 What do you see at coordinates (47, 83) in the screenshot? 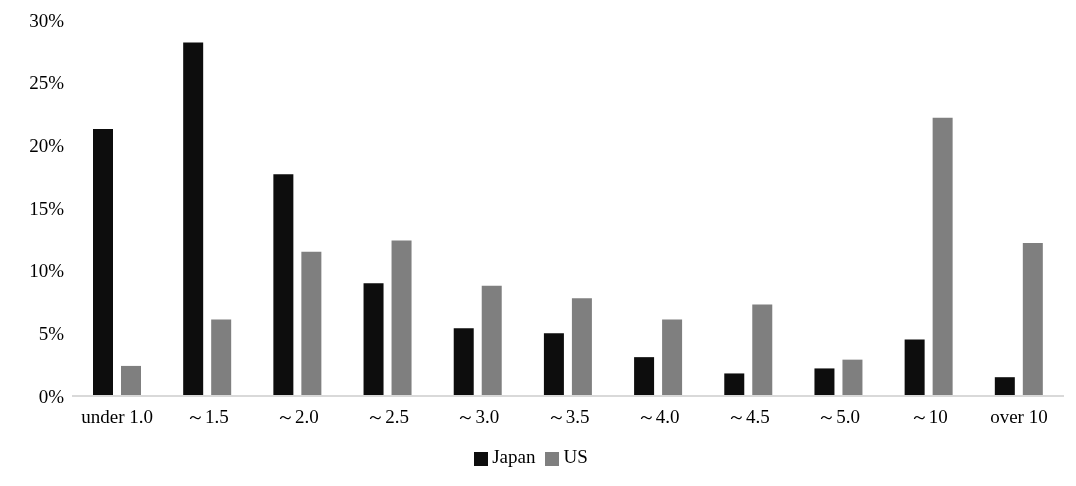
I see `y-tick-label: 25%` at bounding box center [47, 83].